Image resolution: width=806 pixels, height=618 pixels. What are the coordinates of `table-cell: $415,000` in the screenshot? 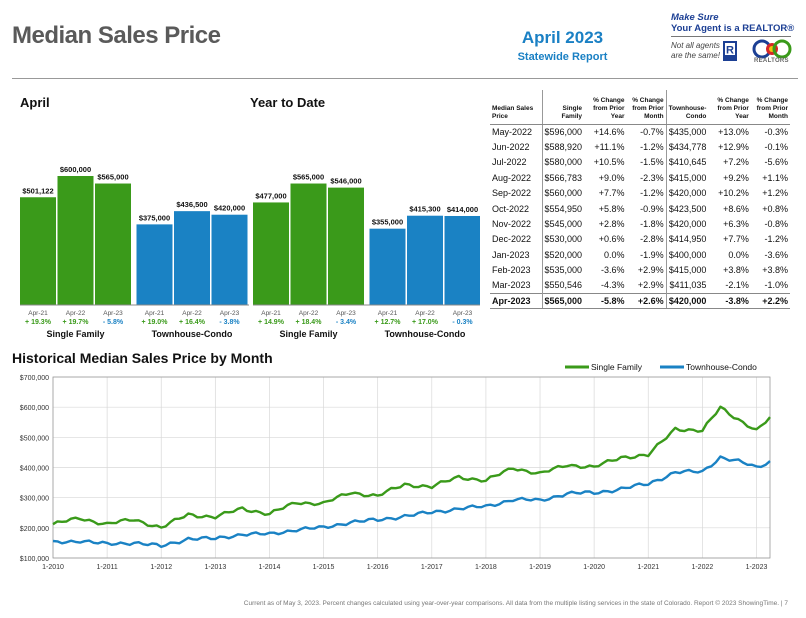 It's located at (687, 270).